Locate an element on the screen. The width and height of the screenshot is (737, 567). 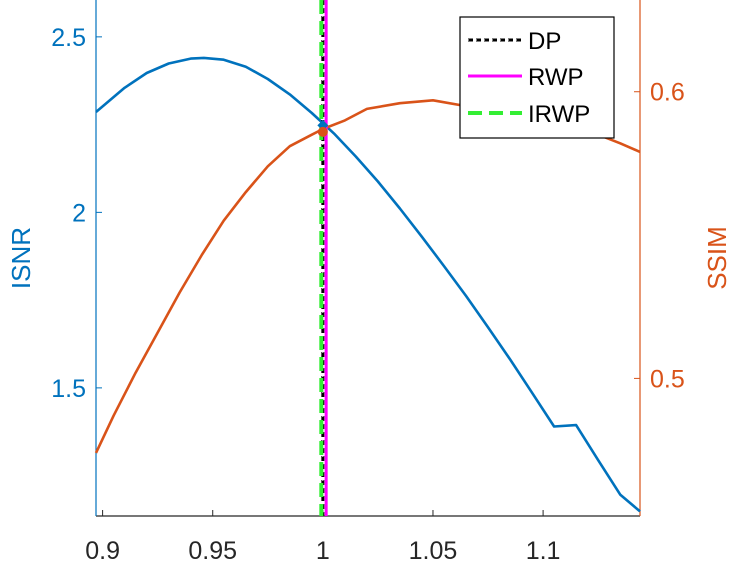
legend-label-dp: DP is located at coordinates (544, 41).